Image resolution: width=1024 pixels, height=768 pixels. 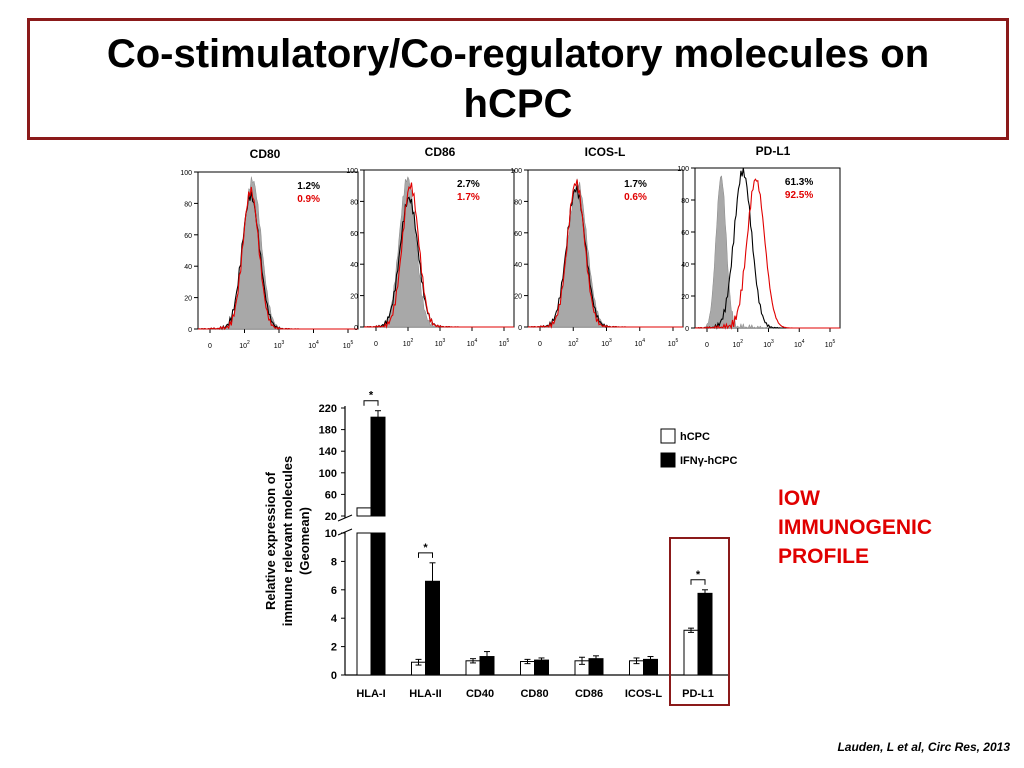 I want to click on bar-hCPC-lower, so click(x=364, y=604).